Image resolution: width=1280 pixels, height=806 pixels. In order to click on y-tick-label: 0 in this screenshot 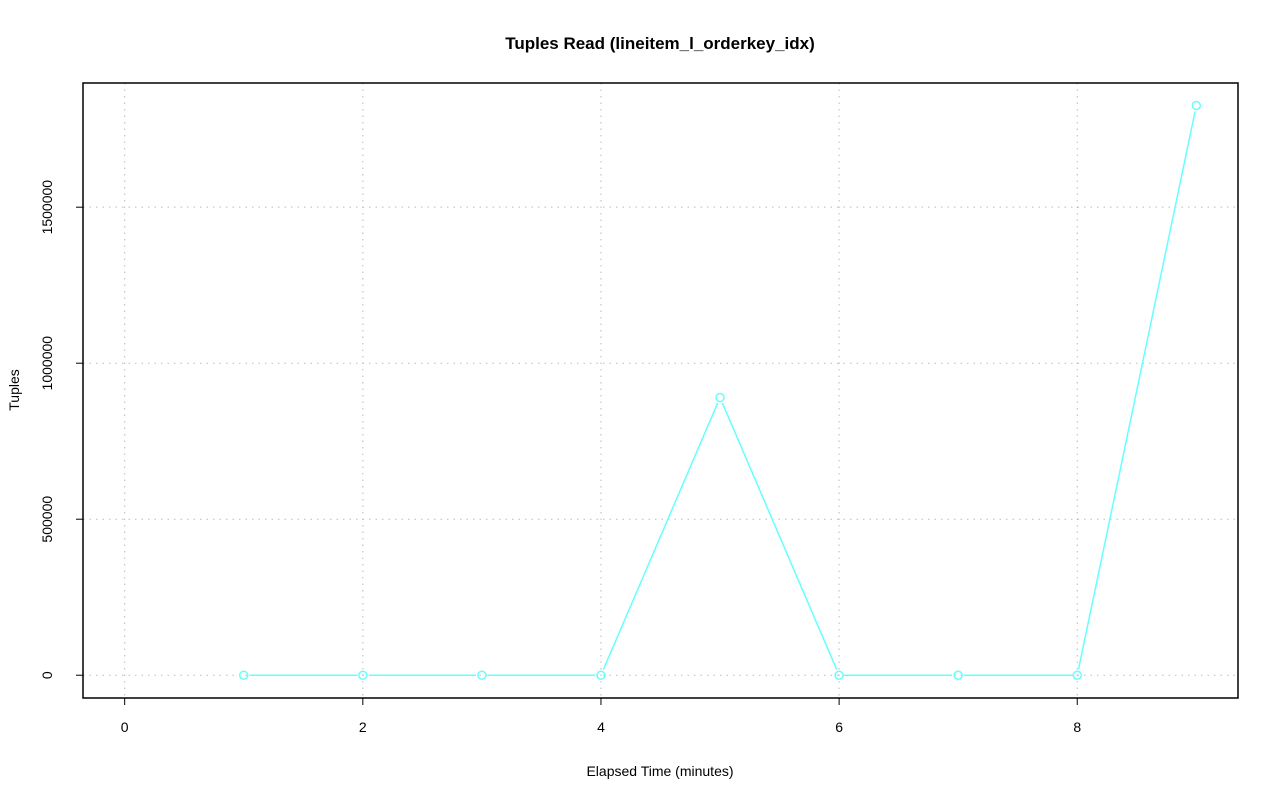, I will do `click(47, 675)`.